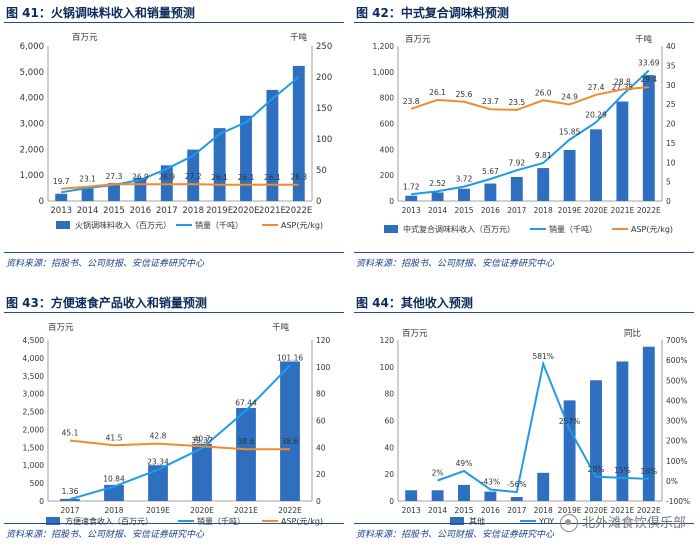  I want to click on legend-label: ASP(元/kg), so click(302, 225).